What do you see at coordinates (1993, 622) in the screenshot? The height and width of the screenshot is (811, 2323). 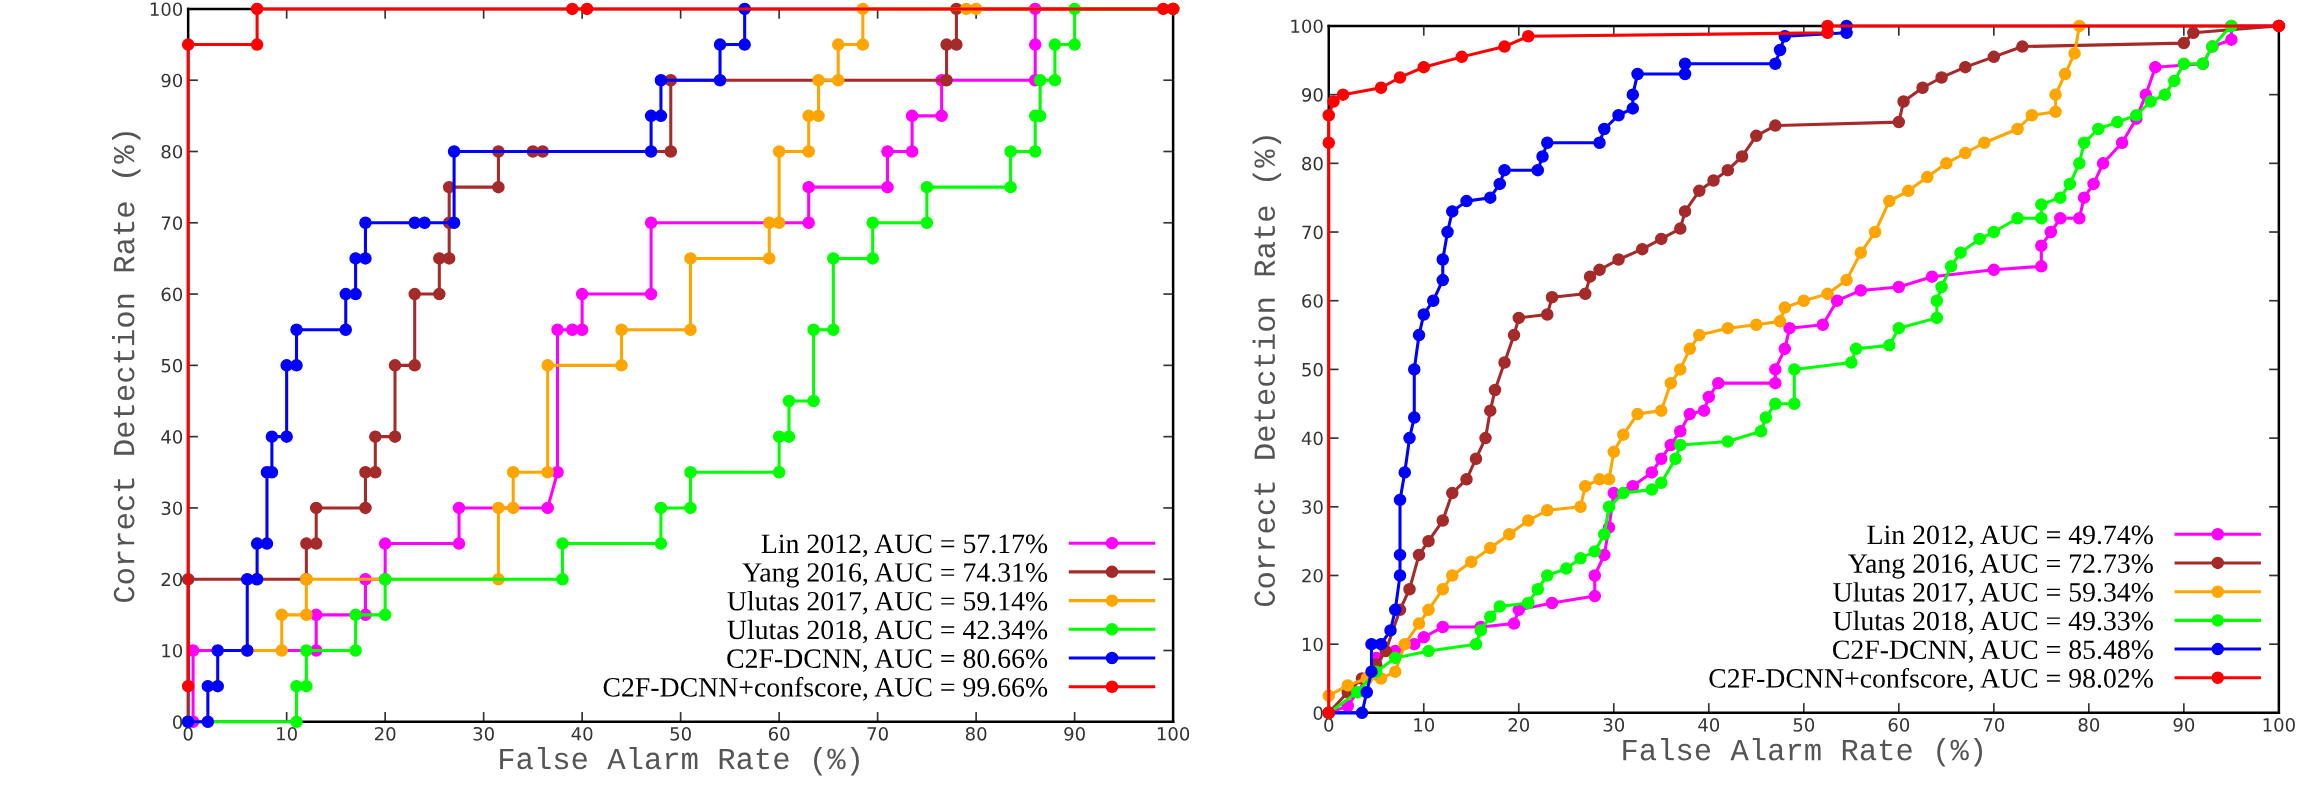 I see `legend-label: Ulutas 2018, AUC = 49.33%` at bounding box center [1993, 622].